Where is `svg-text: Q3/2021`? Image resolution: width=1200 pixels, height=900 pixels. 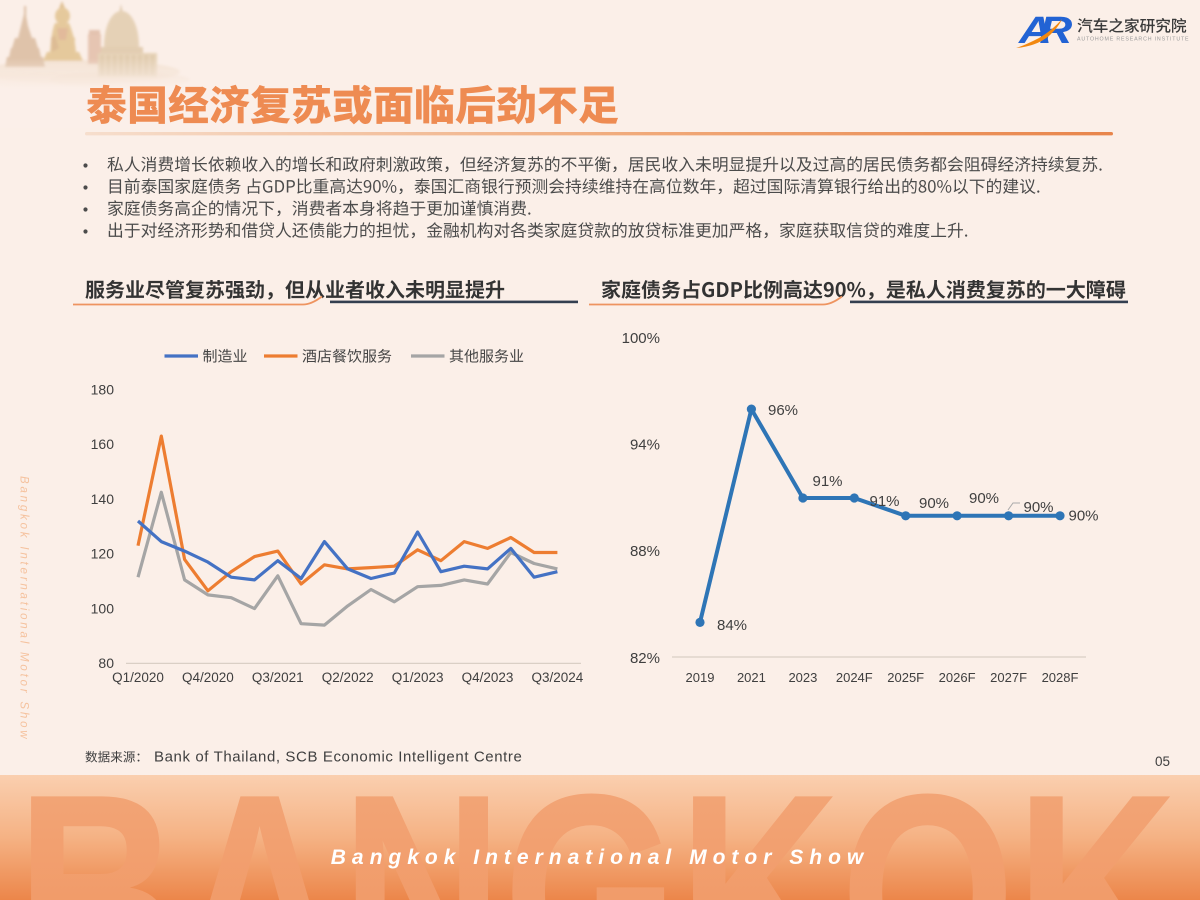
svg-text: Q3/2021 is located at coordinates (278, 677).